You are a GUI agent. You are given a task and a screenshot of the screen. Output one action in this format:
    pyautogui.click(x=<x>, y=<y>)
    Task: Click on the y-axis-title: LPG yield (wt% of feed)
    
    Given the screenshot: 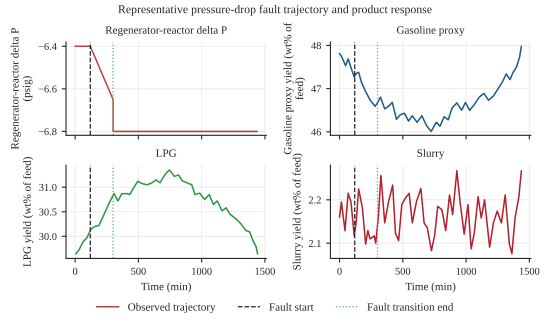 What is the action you would take?
    pyautogui.click(x=28, y=212)
    